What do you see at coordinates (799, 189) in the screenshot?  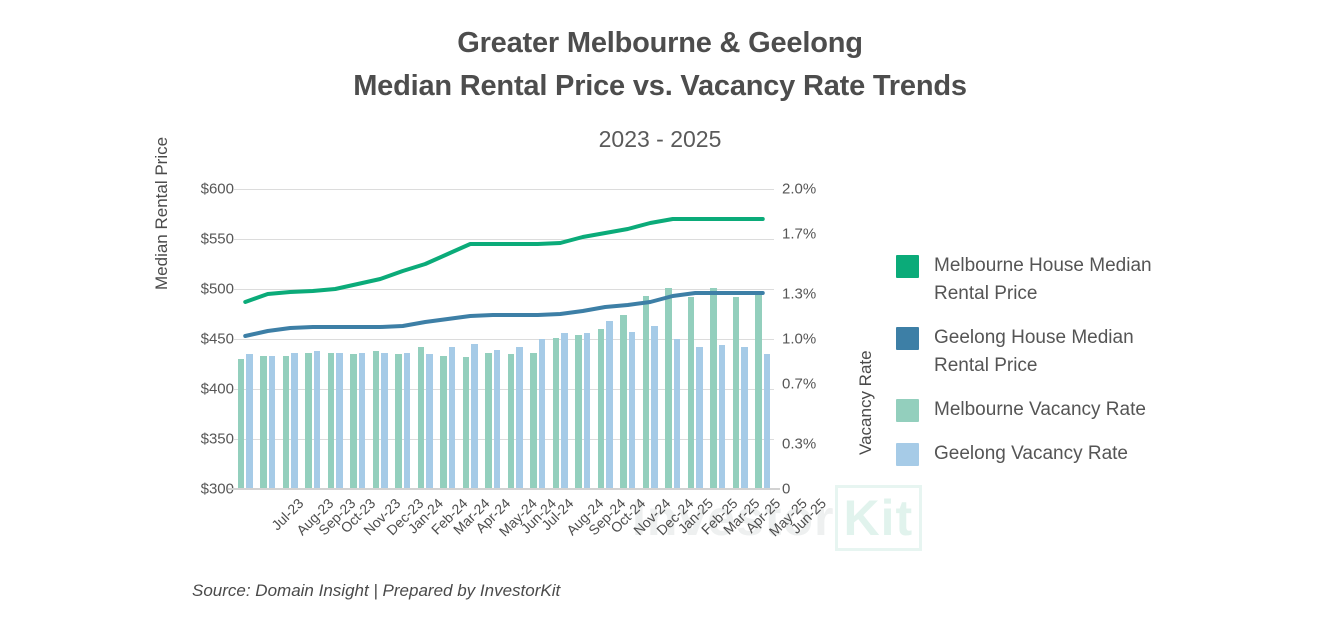 I see `y-axis-right-tick-label: 2.0%` at bounding box center [799, 189].